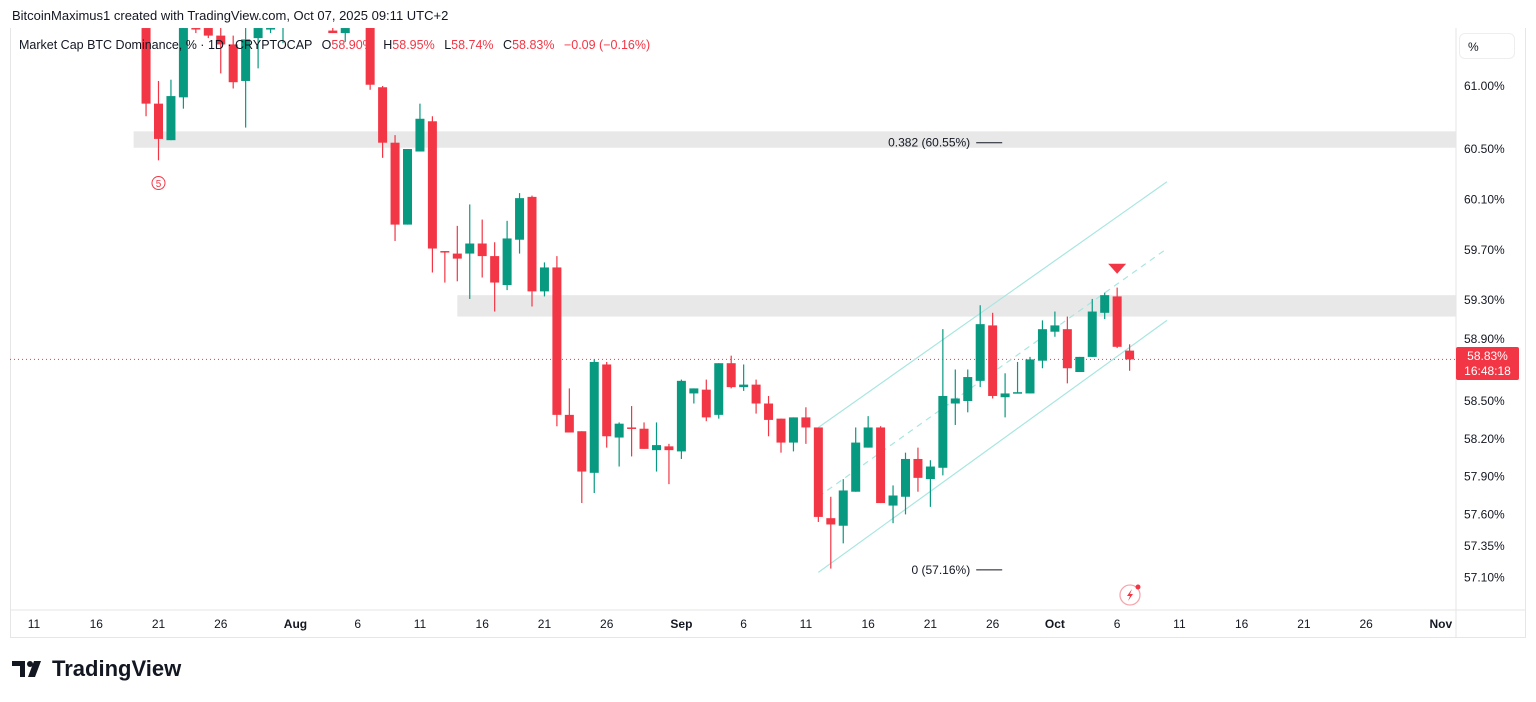 Image resolution: width=1536 pixels, height=702 pixels. Describe the element at coordinates (96, 669) in the screenshot. I see `tradingview-logo: TradingView` at that location.